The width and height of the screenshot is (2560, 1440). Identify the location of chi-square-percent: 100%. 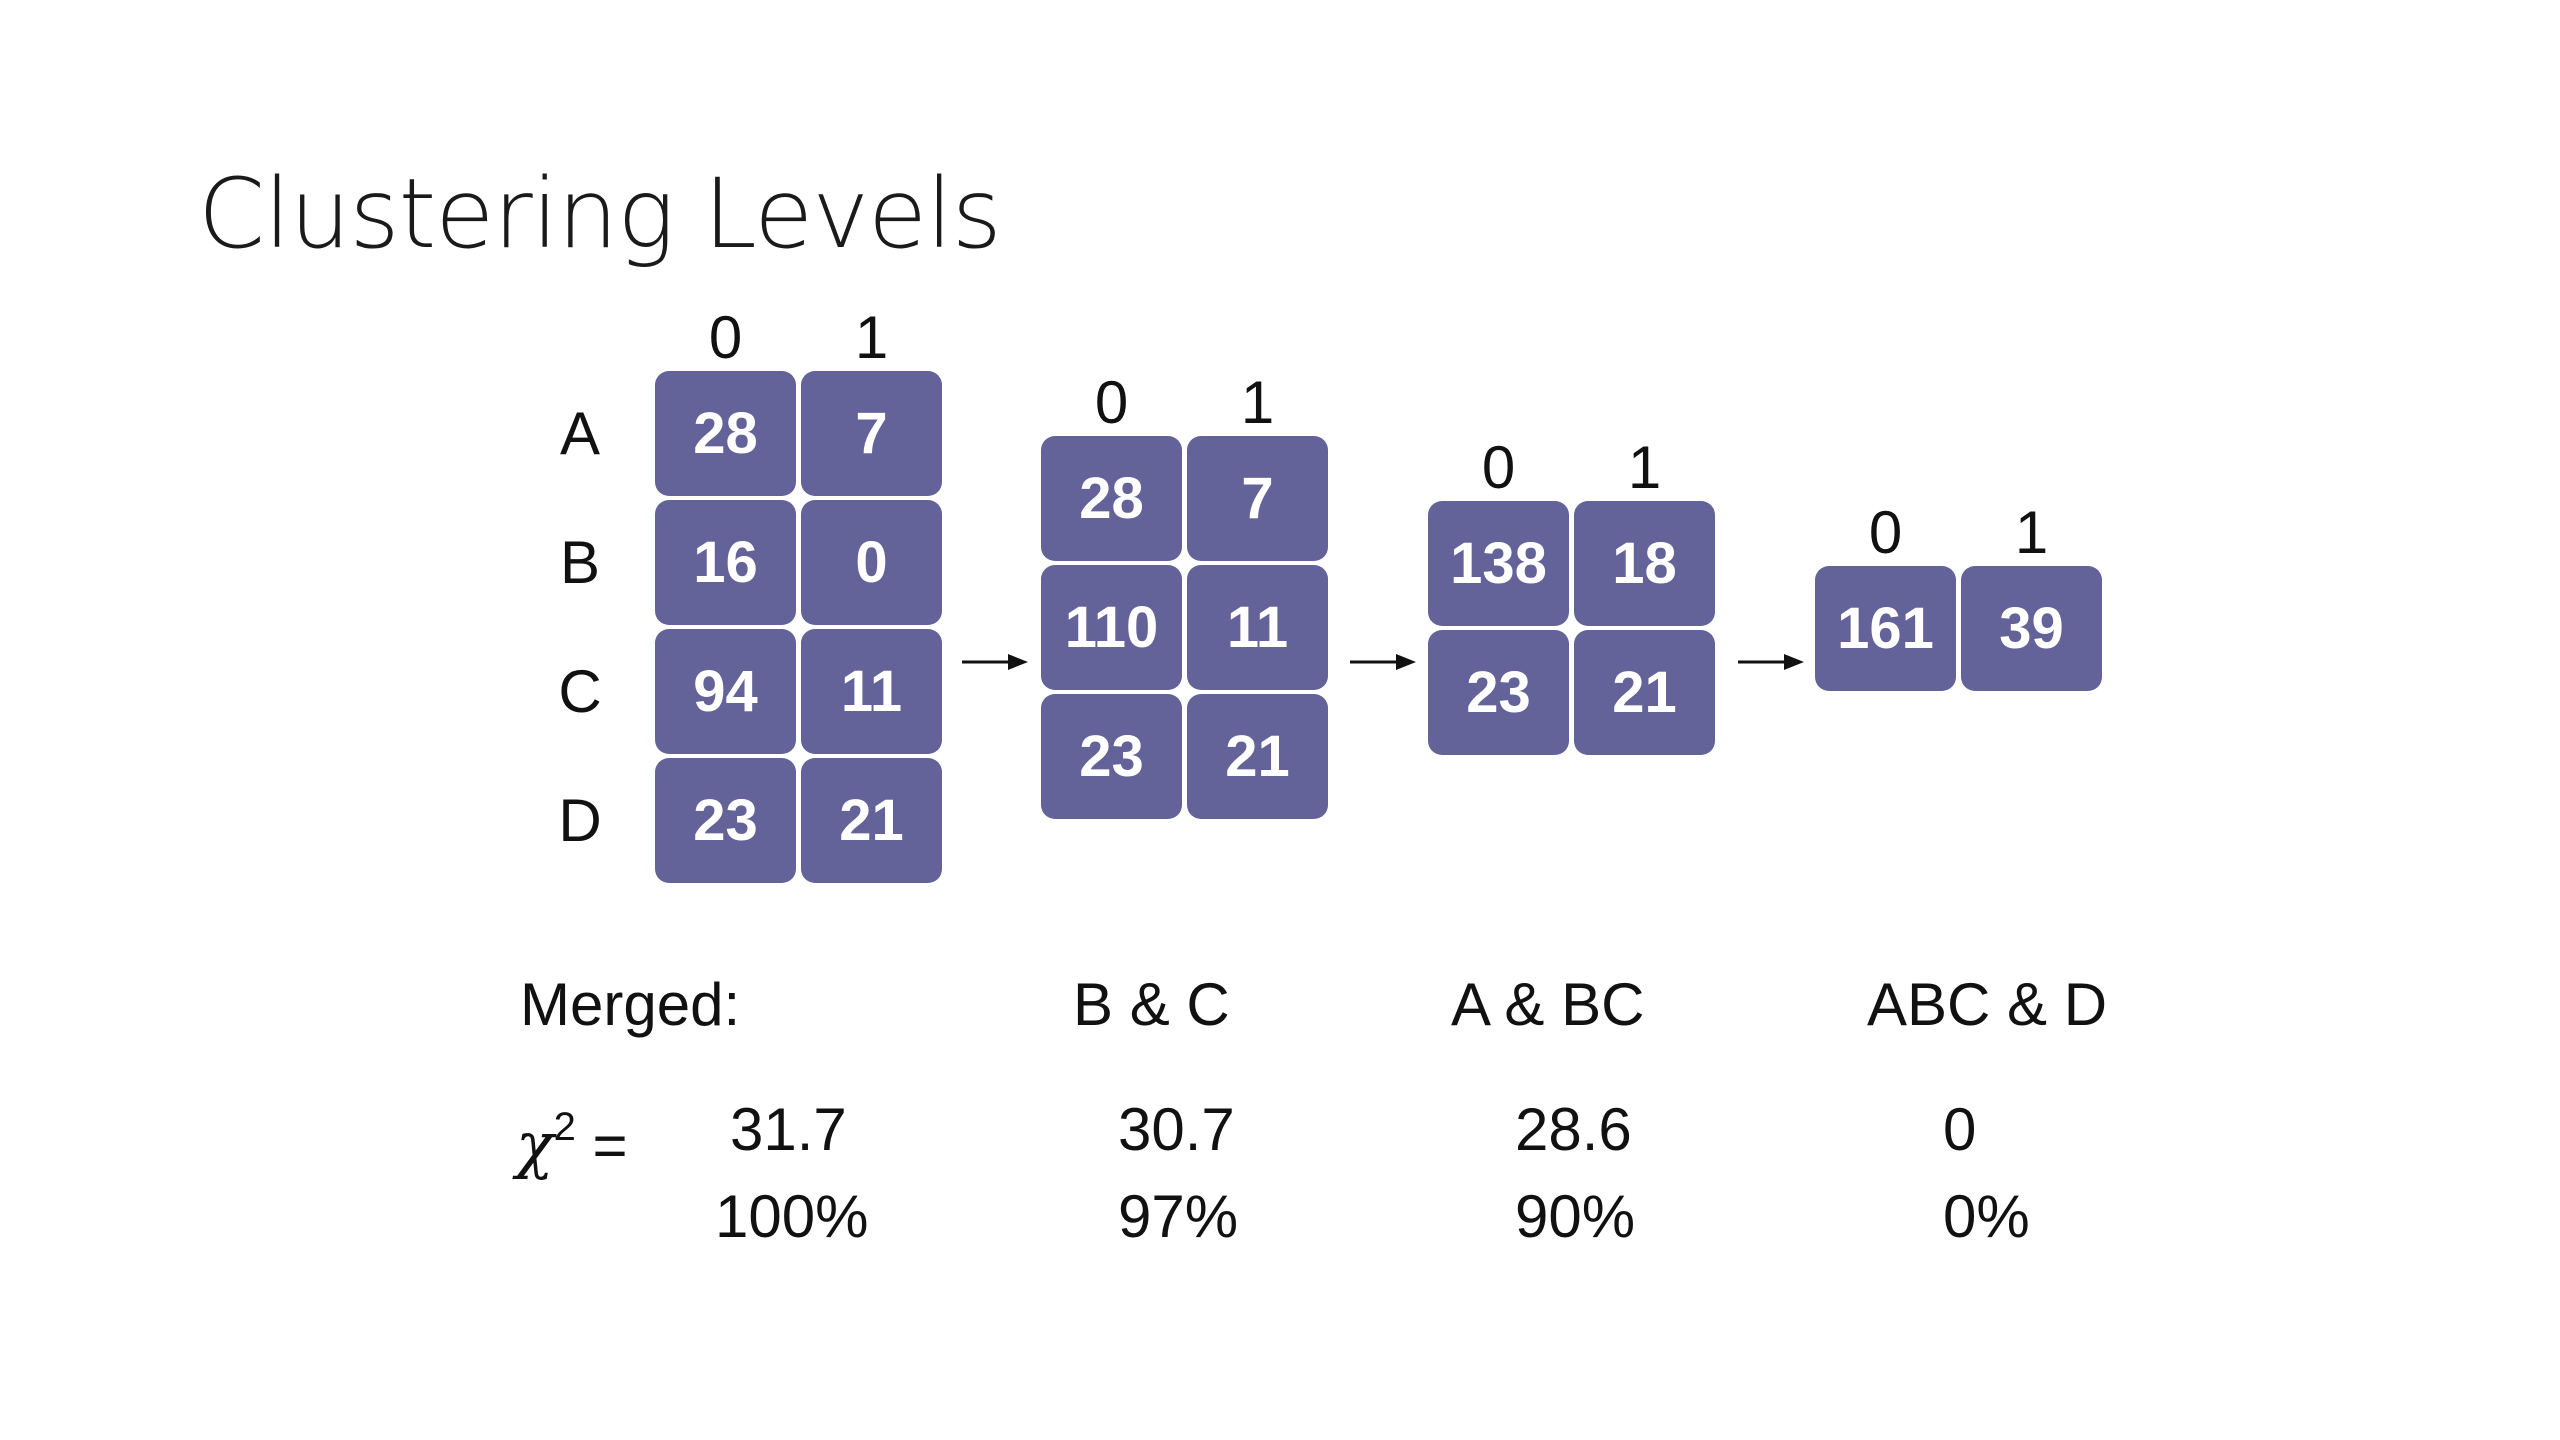
(792, 1216).